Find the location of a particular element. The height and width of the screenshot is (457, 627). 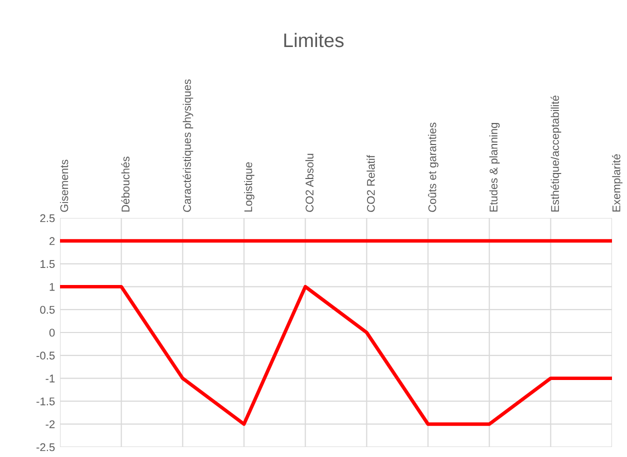

y-tick-label: -2.5 is located at coordinates (45, 447).